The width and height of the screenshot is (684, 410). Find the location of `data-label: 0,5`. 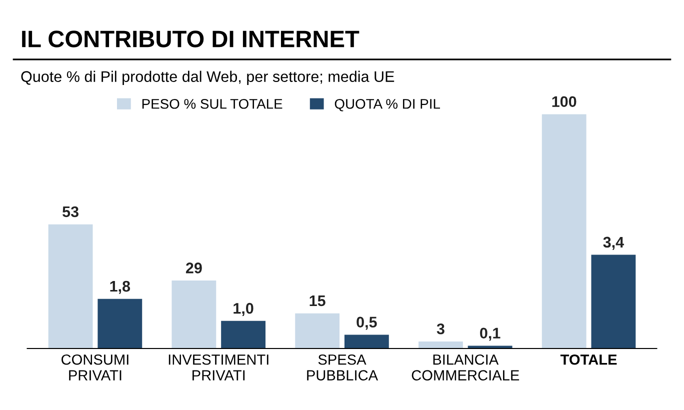

data-label: 0,5 is located at coordinates (366, 323).